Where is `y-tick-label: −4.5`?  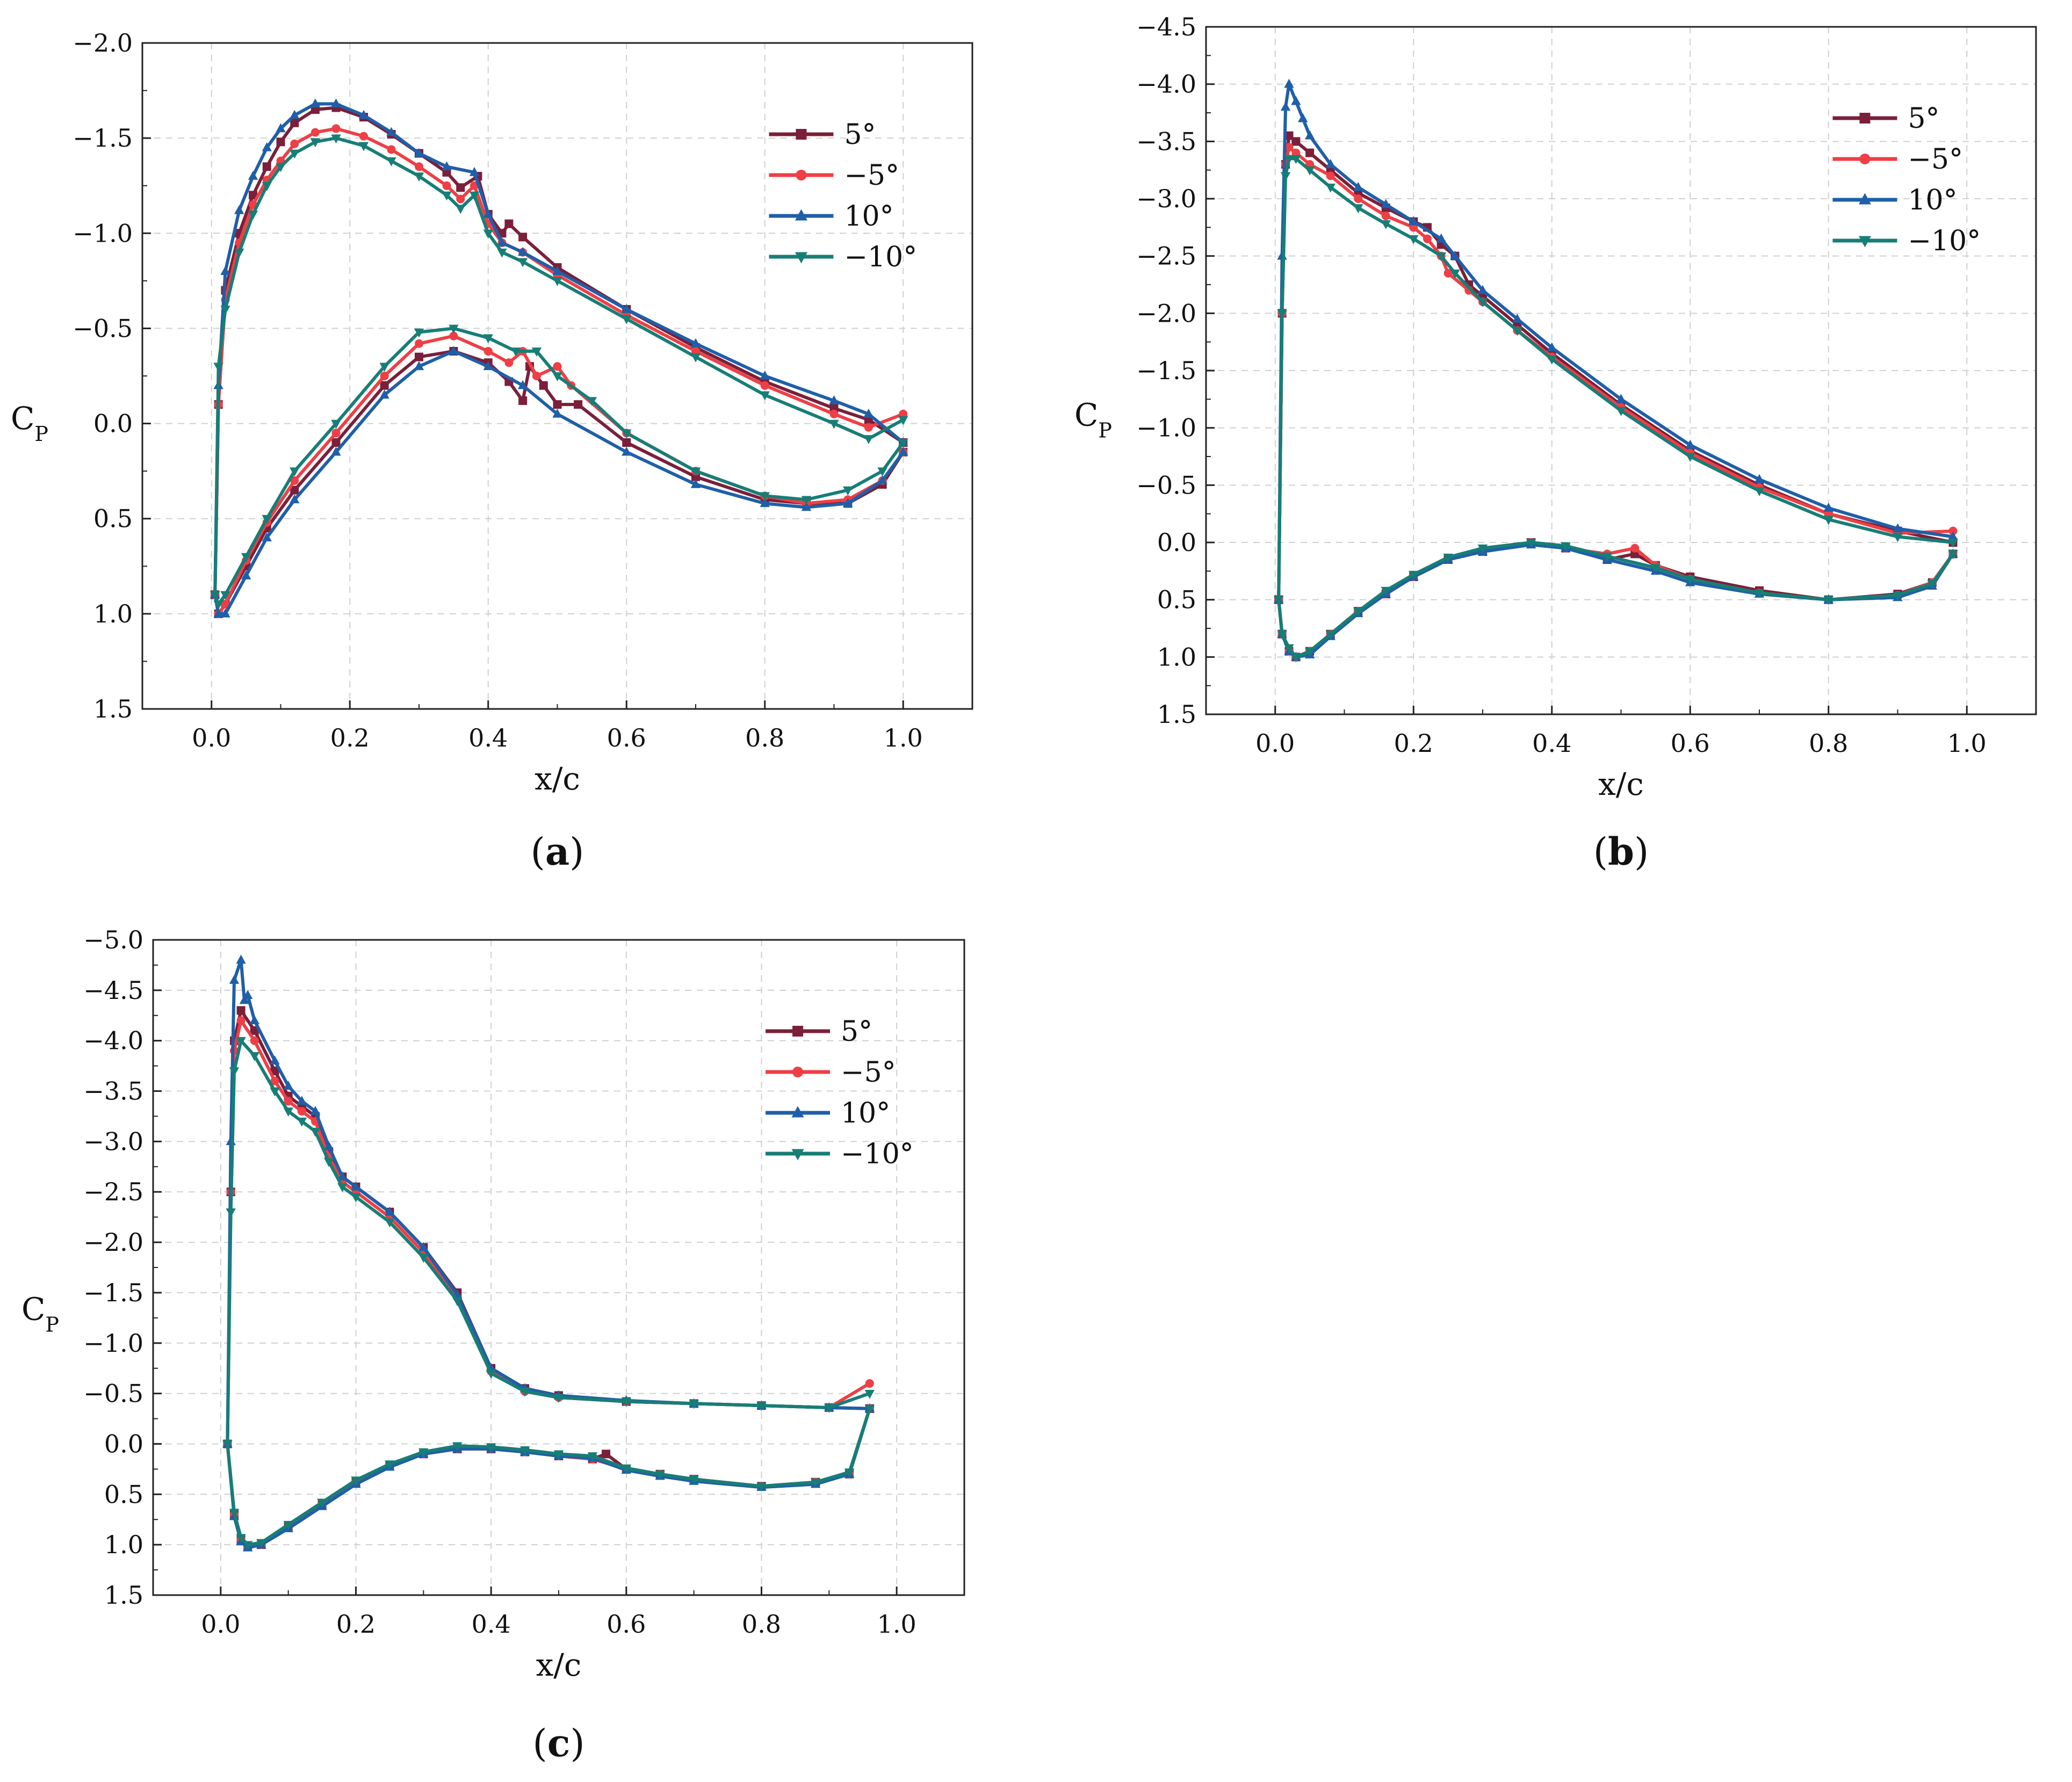
y-tick-label: −4.5 is located at coordinates (113, 990).